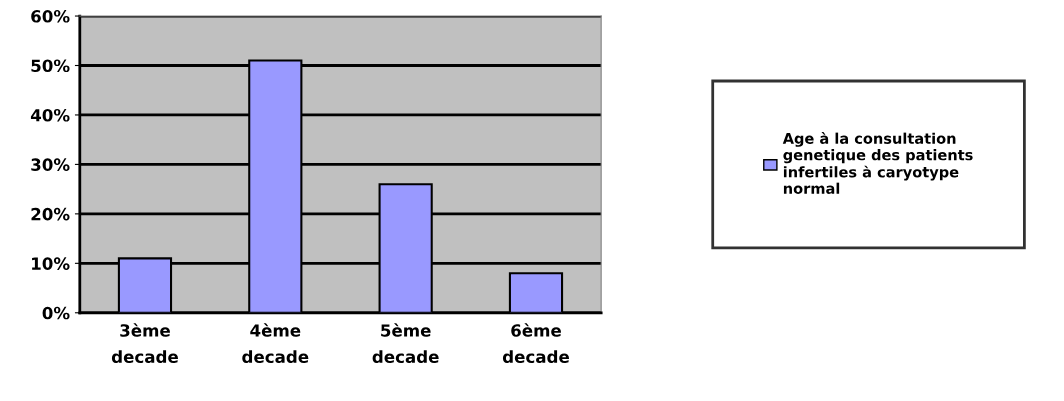  Describe the element at coordinates (144, 343) in the screenshot. I see `x-tick-label: 3ème decade` at that location.